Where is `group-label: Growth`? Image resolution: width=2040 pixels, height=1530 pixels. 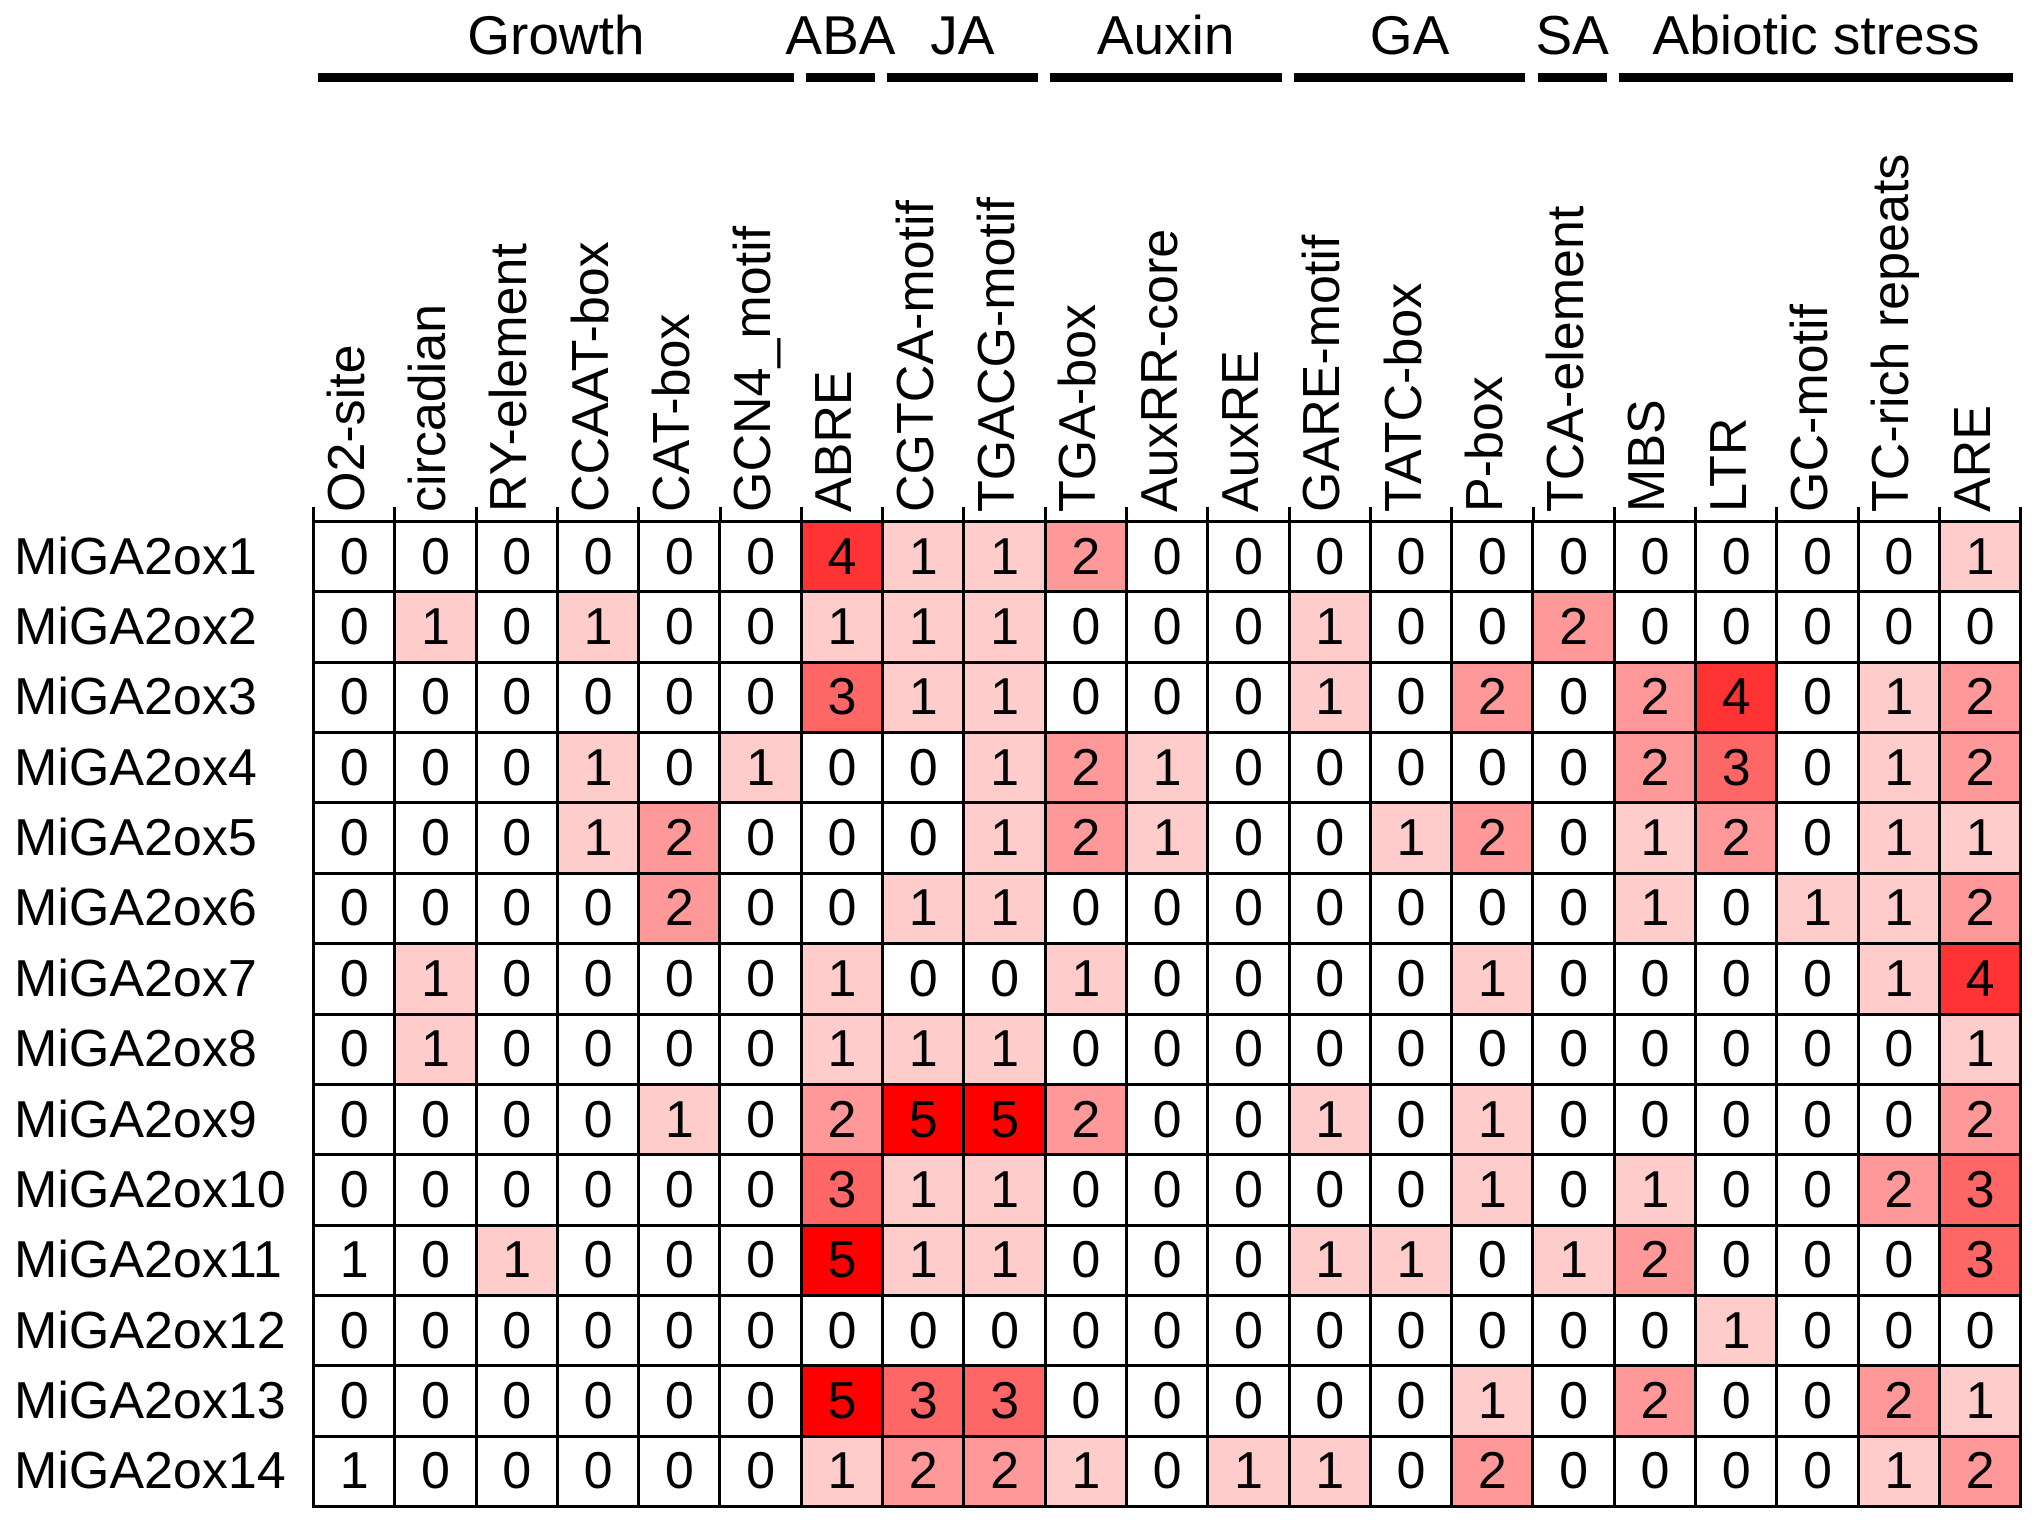 group-label: Growth is located at coordinates (556, 35).